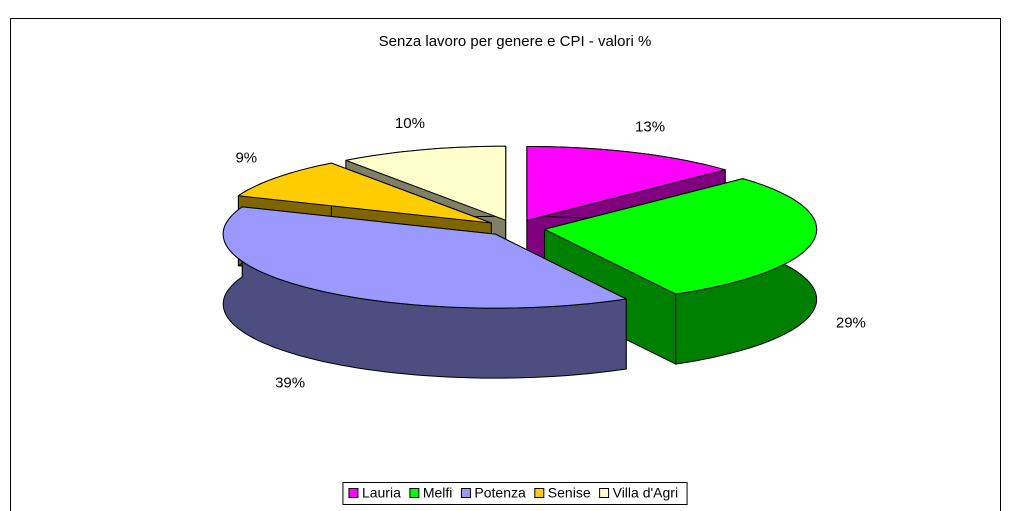  I want to click on pie-slice, so click(424, 292).